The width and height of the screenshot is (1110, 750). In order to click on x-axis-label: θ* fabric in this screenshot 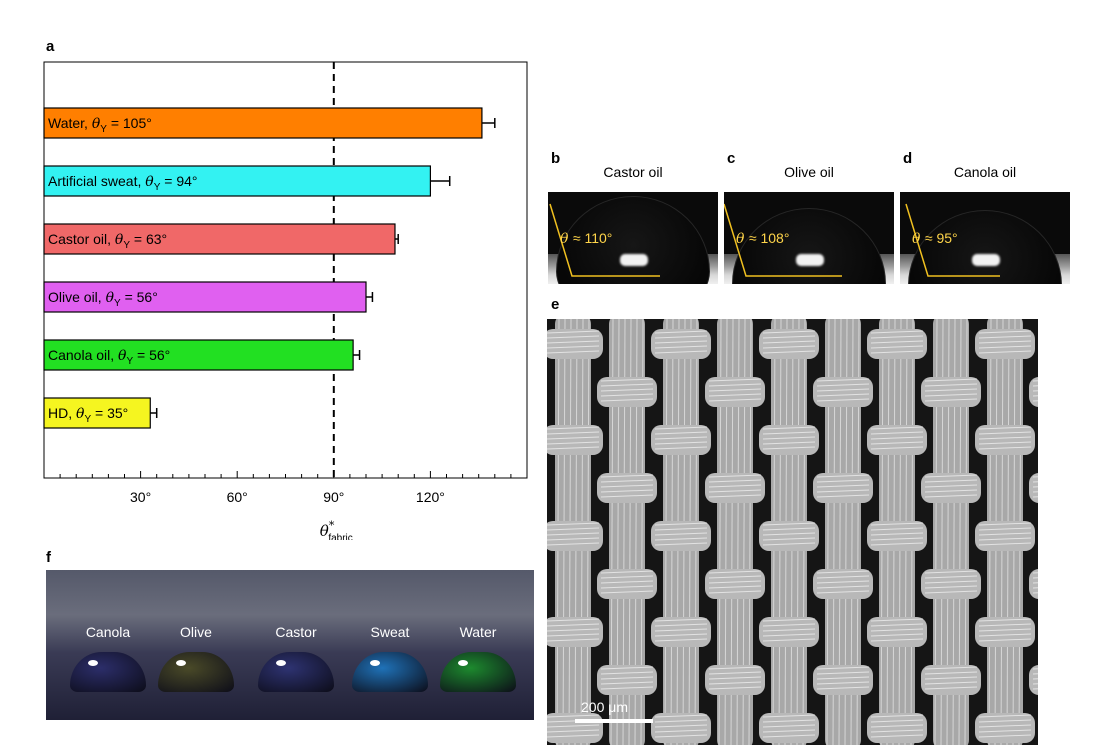, I will do `click(336, 529)`.